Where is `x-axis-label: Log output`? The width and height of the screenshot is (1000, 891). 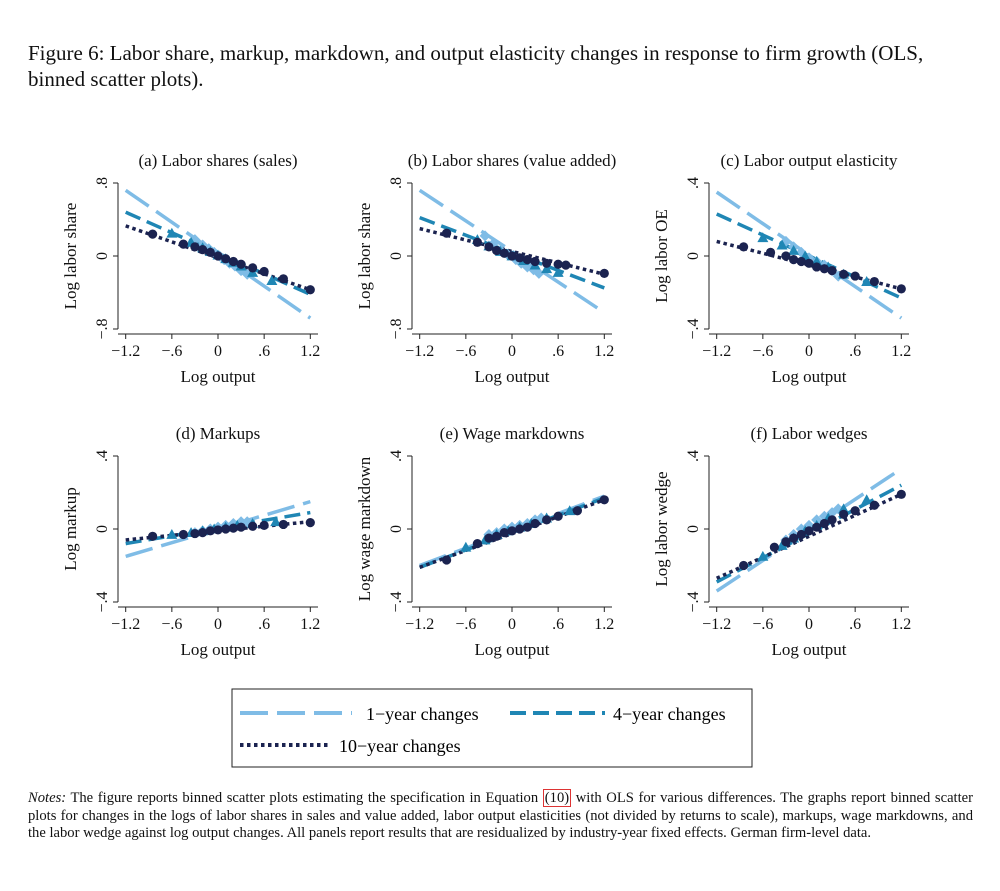
x-axis-label: Log output is located at coordinates (217, 376).